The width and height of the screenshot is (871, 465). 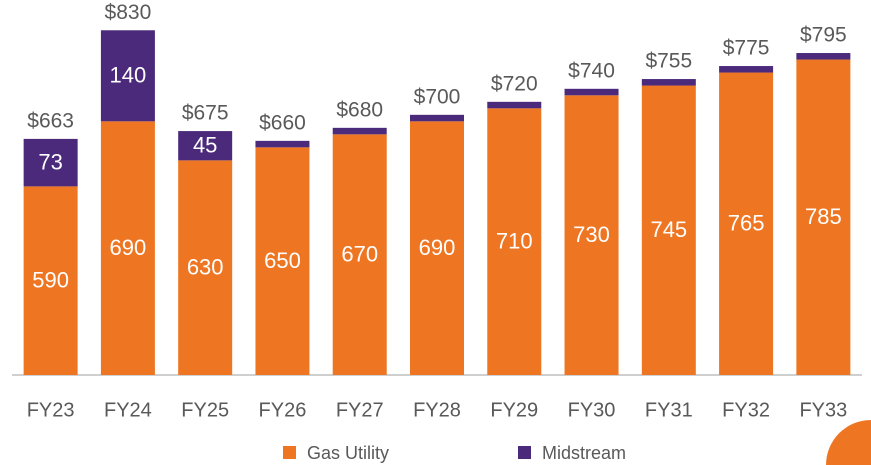 I want to click on x-tick-label: FY31, so click(x=669, y=410).